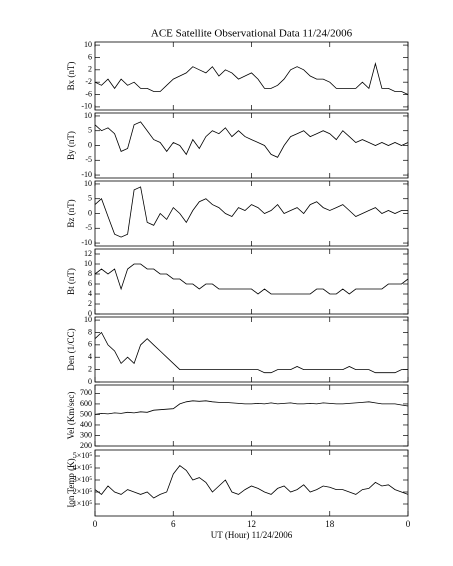 Image resolution: width=453 pixels, height=566 pixels. Describe the element at coordinates (252, 535) in the screenshot. I see `x-axis-label: UT (Hour) 11/24/2006` at that location.